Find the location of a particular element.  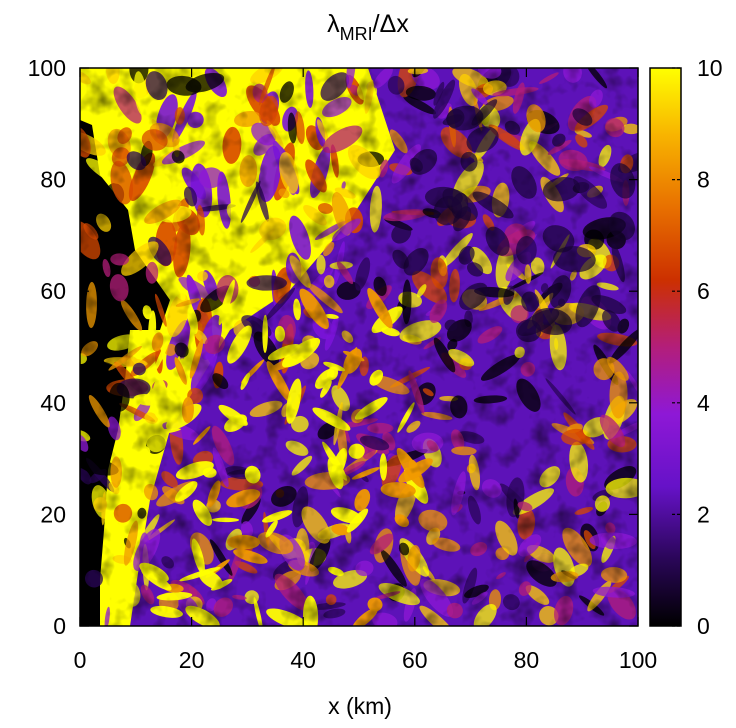

y-tick-label: 60 is located at coordinates (53, 291).